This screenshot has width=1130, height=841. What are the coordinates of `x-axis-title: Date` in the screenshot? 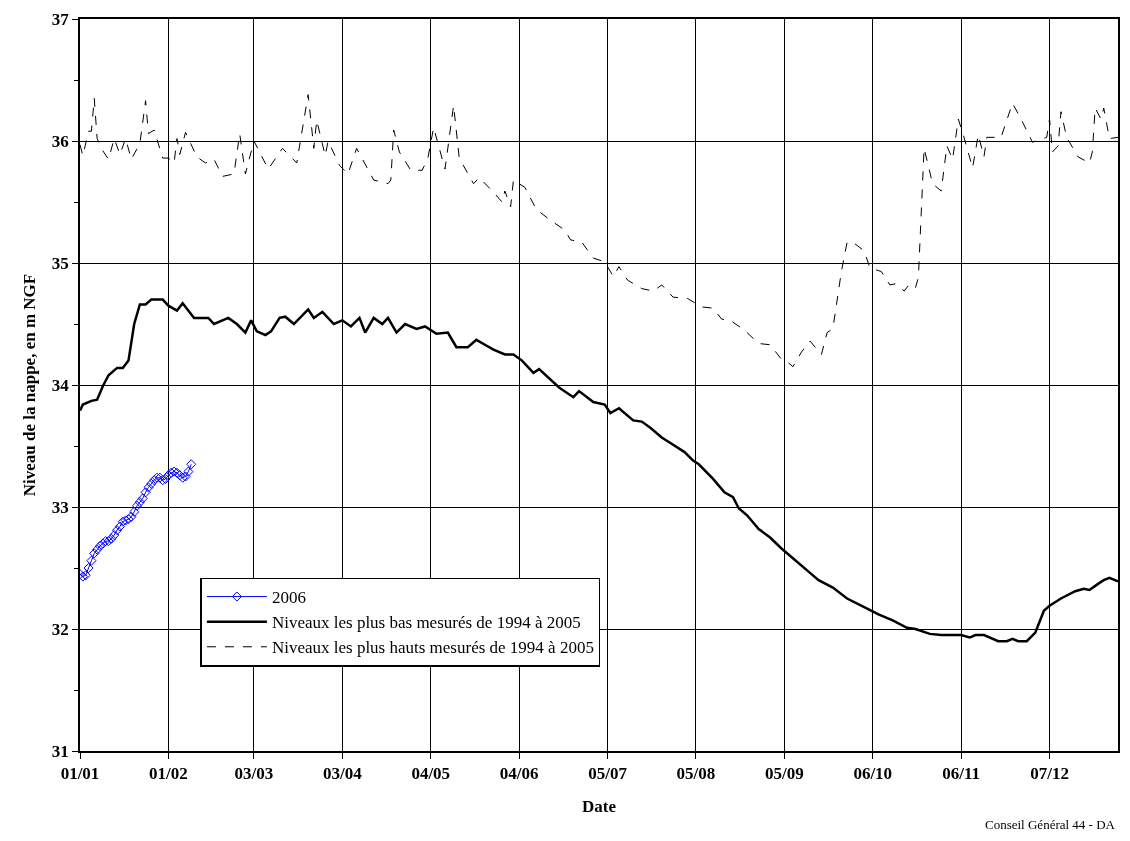 It's located at (599, 807).